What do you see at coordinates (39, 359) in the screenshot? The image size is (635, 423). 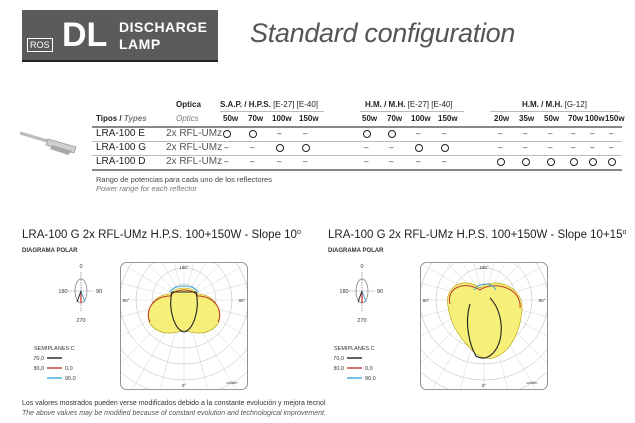 I see `legend-angle-a: 270,0` at bounding box center [39, 359].